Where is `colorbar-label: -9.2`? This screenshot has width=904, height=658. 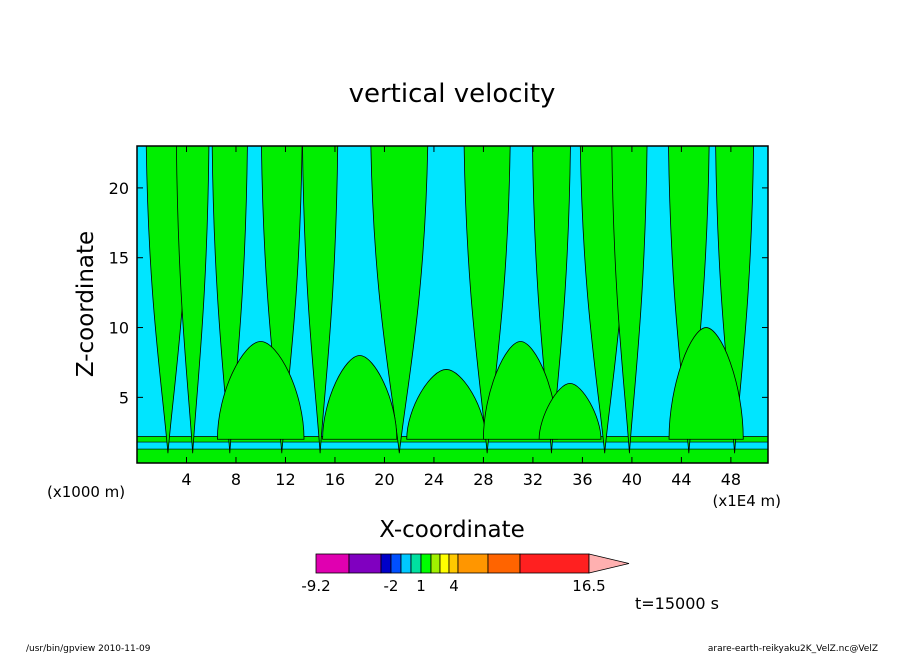 colorbar-label: -9.2 is located at coordinates (315, 586).